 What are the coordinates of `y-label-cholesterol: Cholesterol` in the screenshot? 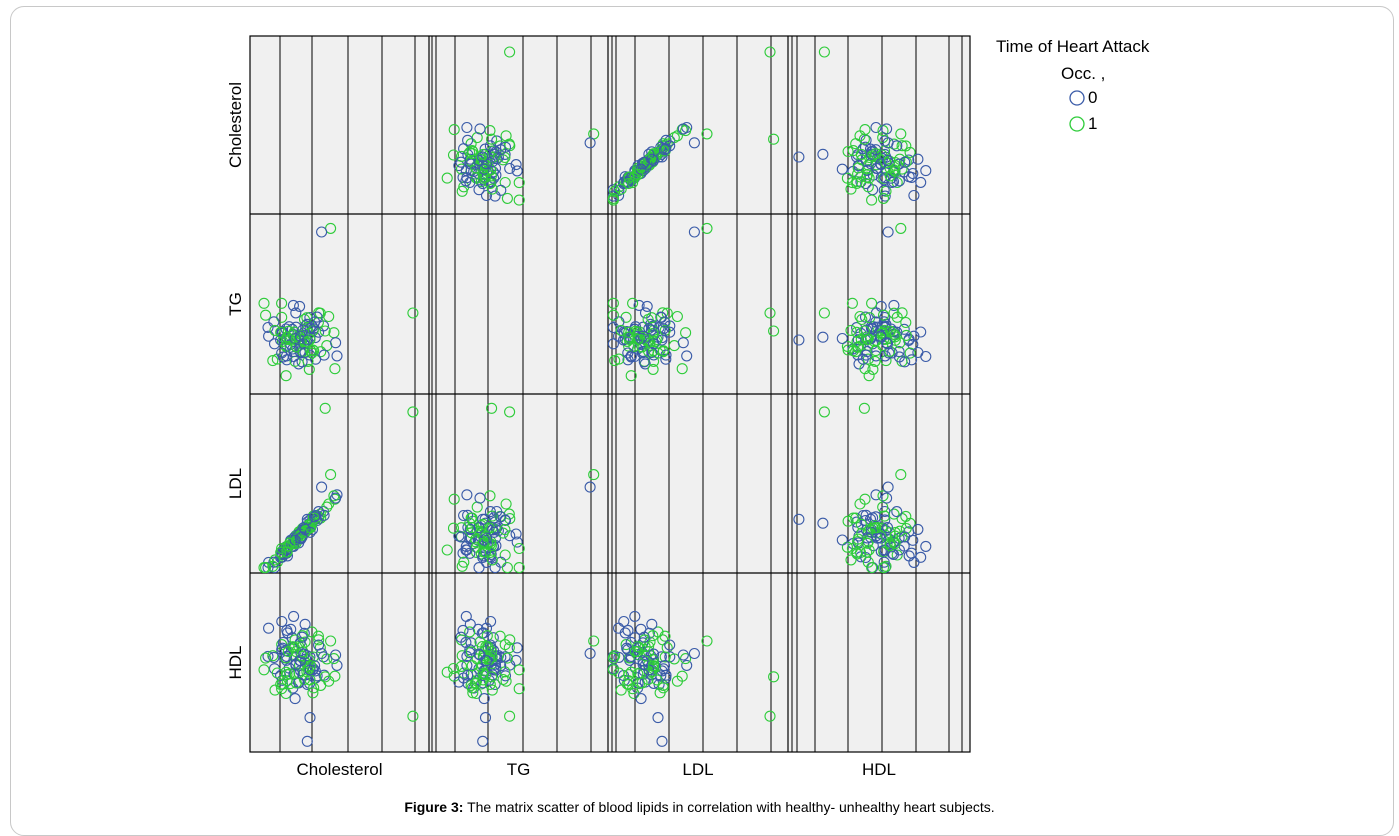 It's located at (235, 125).